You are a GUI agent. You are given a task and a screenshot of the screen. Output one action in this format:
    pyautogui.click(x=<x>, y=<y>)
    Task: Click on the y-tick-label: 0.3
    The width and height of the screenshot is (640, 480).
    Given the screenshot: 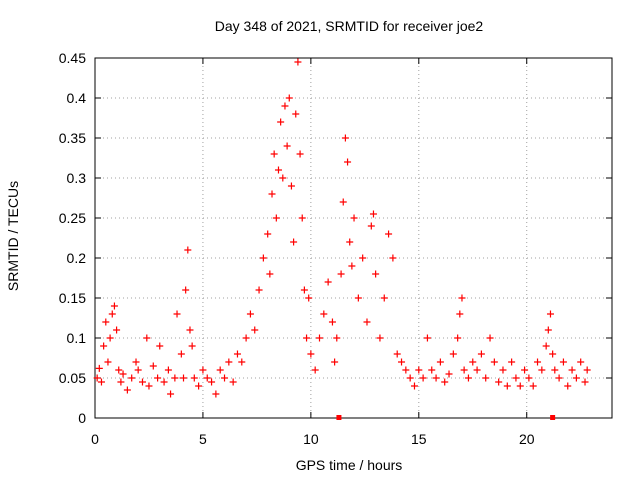 What is the action you would take?
    pyautogui.click(x=77, y=178)
    